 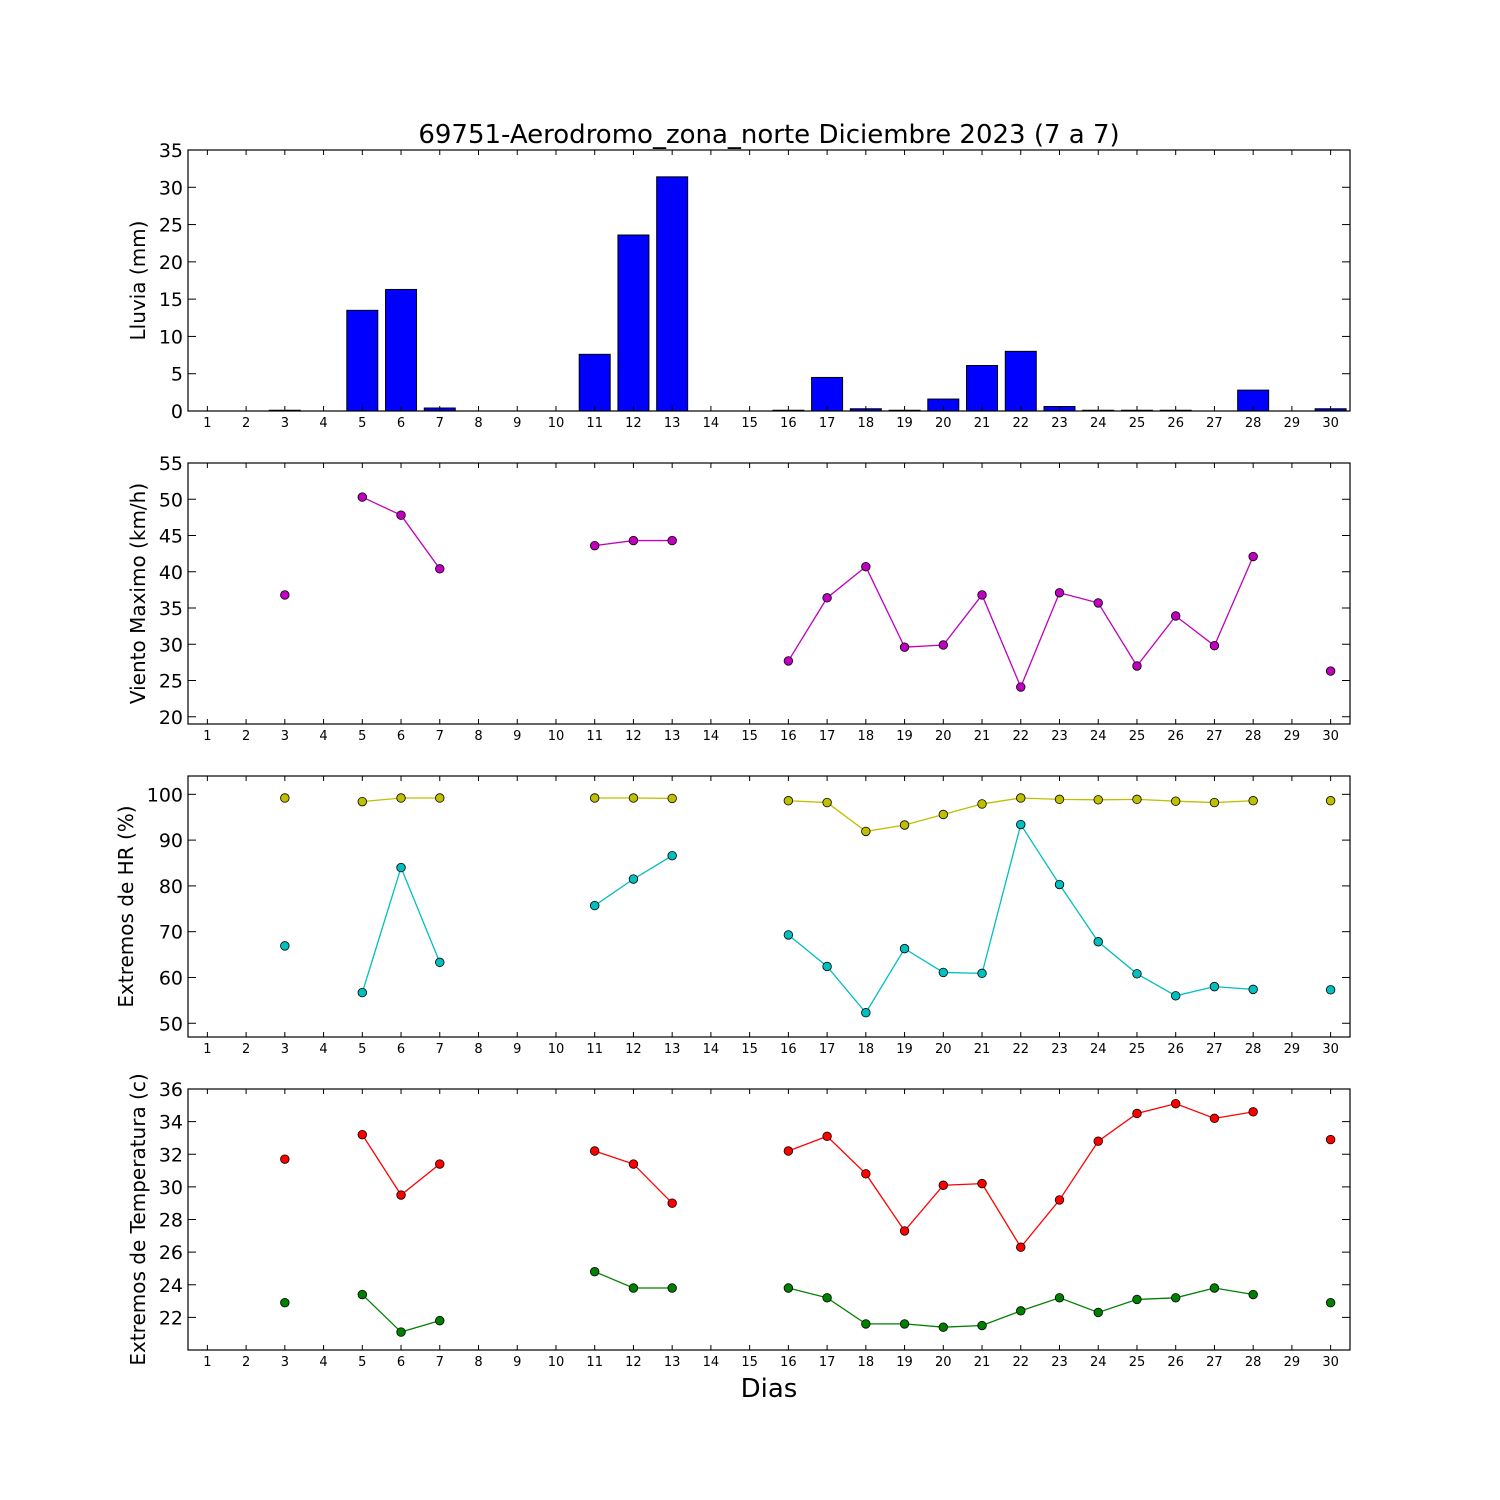 I want to click on x-tick-label-viento-9: 9, so click(x=517, y=736).